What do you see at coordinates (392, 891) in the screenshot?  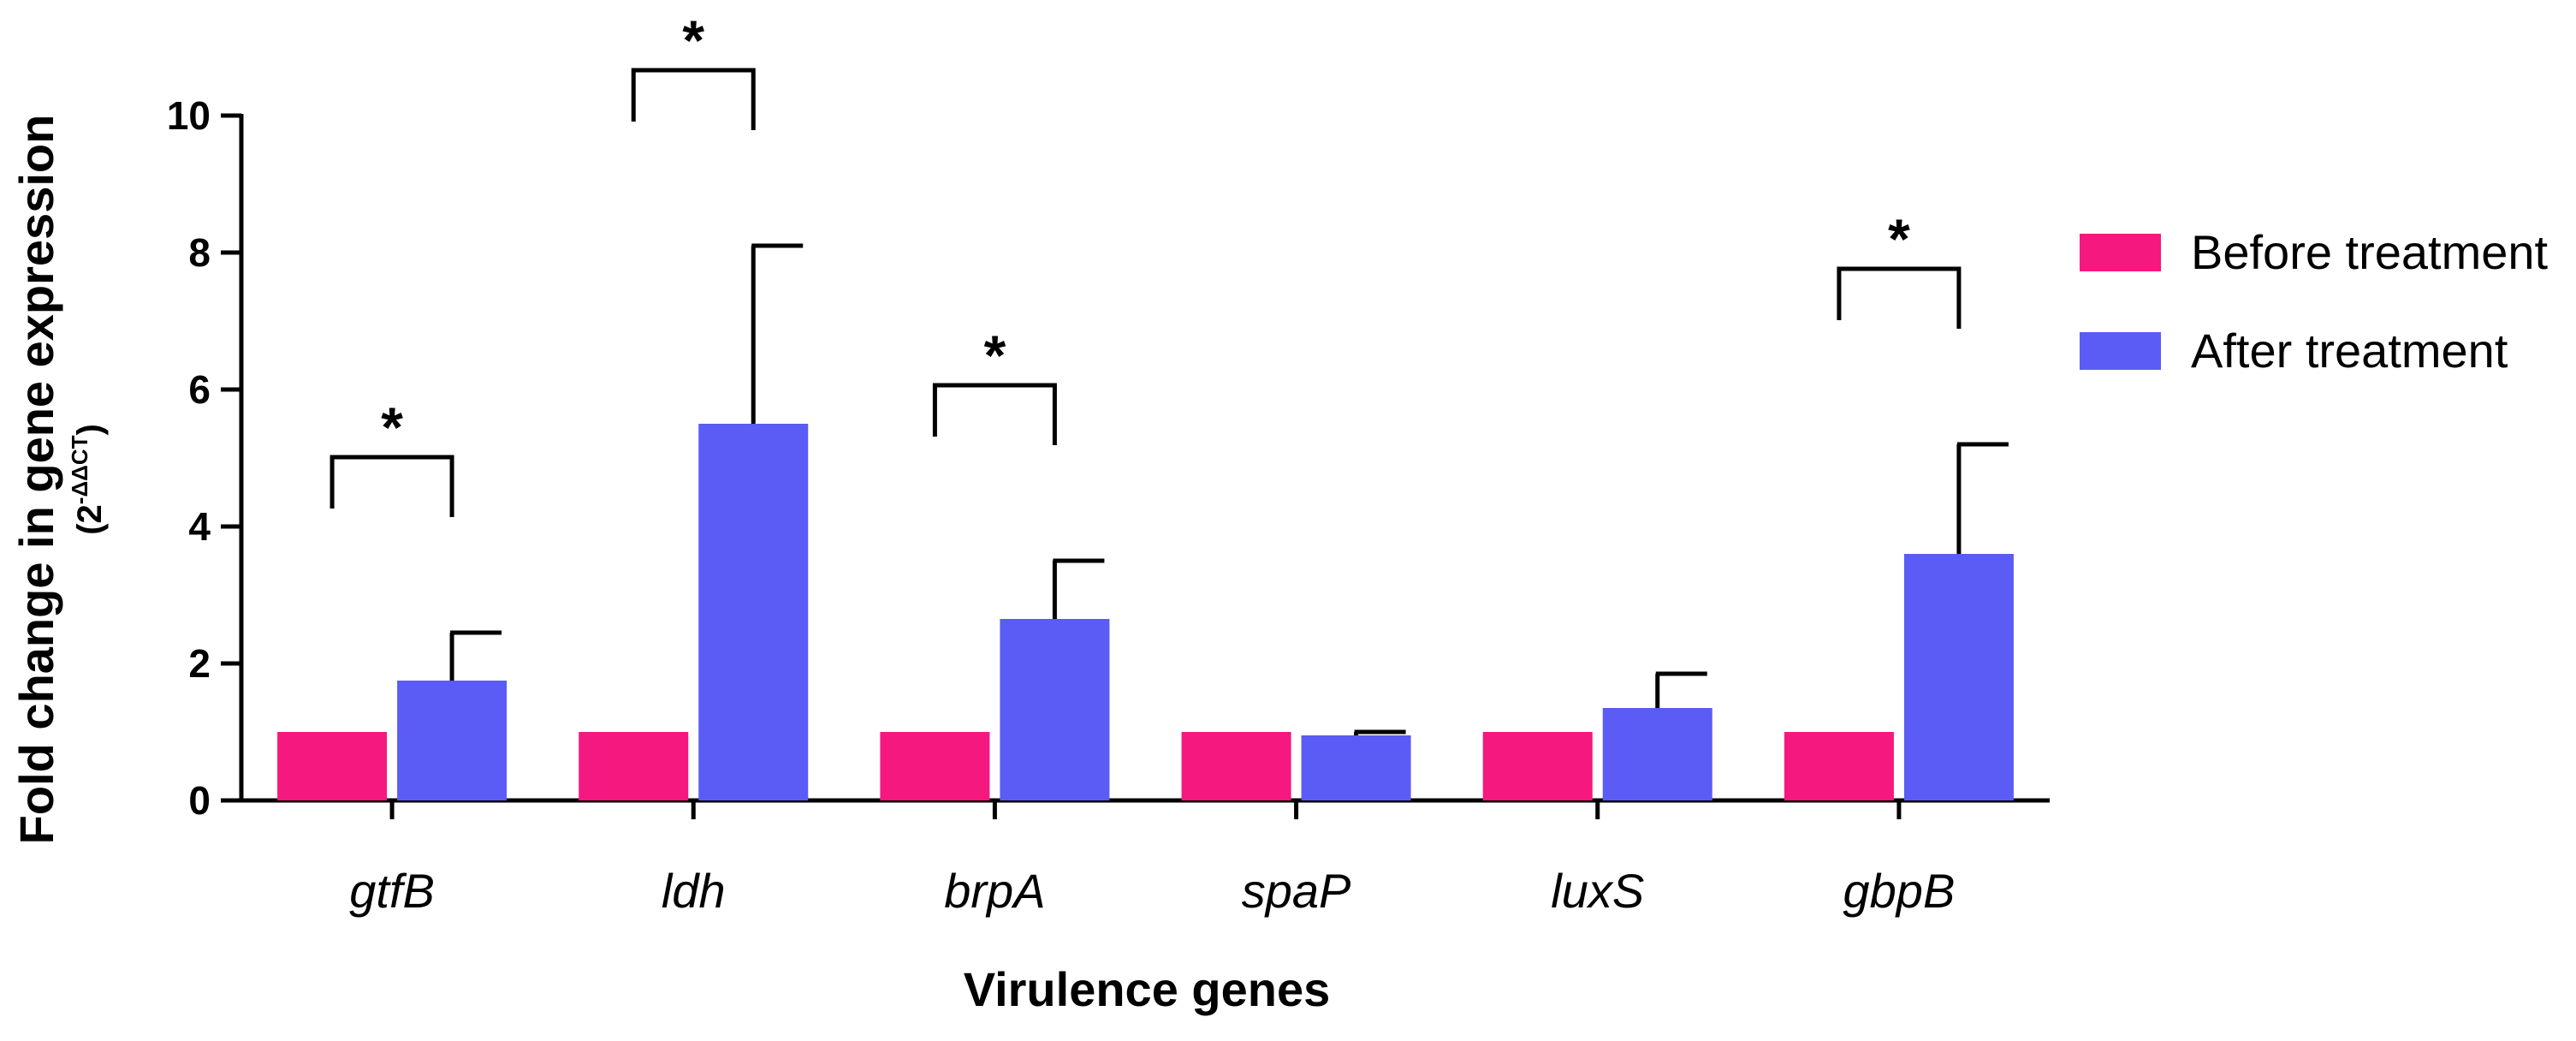 I see `x-tick-label: gtfB` at bounding box center [392, 891].